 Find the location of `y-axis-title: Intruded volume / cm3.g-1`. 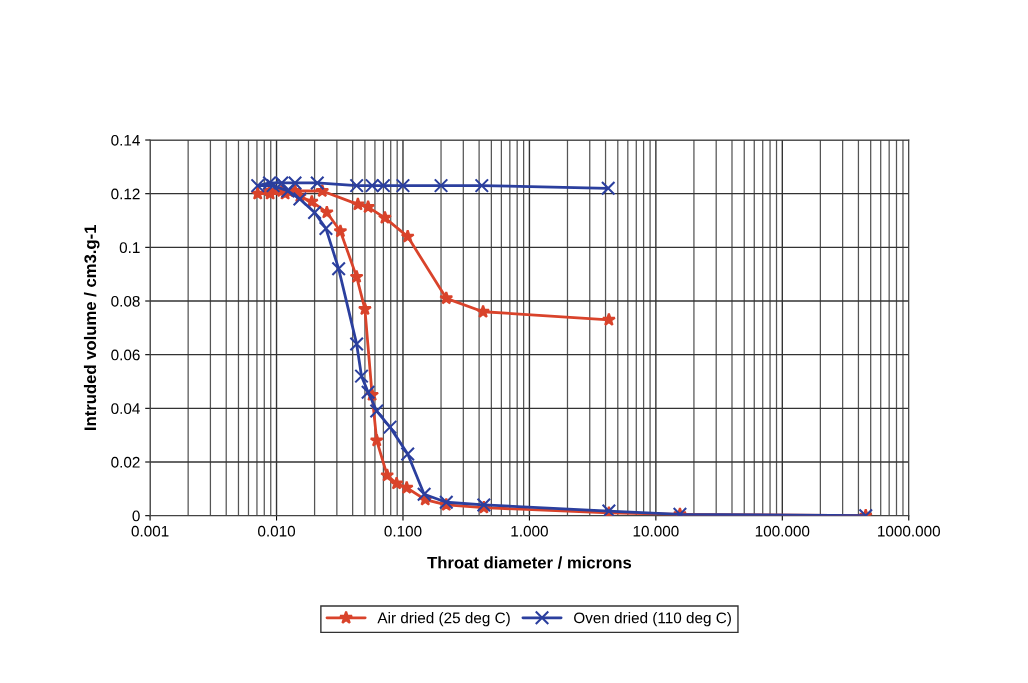

y-axis-title: Intruded volume / cm3.g-1 is located at coordinates (91, 327).